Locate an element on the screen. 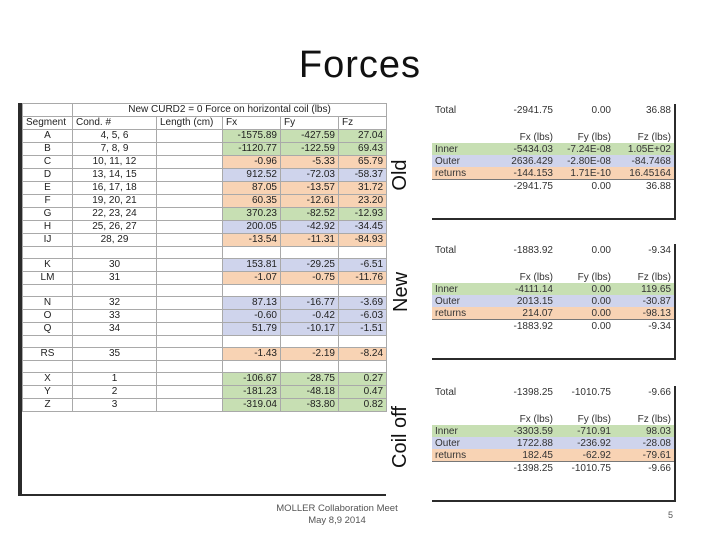 This screenshot has width=720, height=540. fx-cell: -0.96 is located at coordinates (251, 162).